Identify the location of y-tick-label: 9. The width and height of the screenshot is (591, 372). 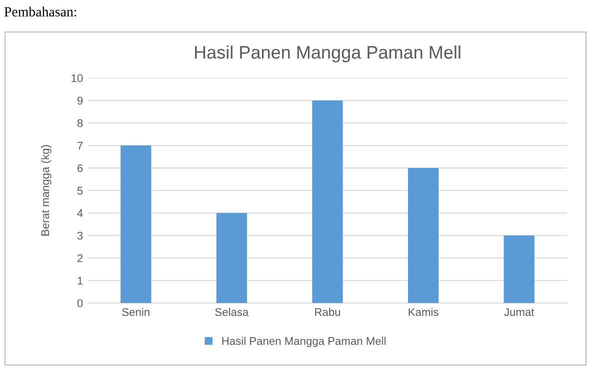
(80, 100).